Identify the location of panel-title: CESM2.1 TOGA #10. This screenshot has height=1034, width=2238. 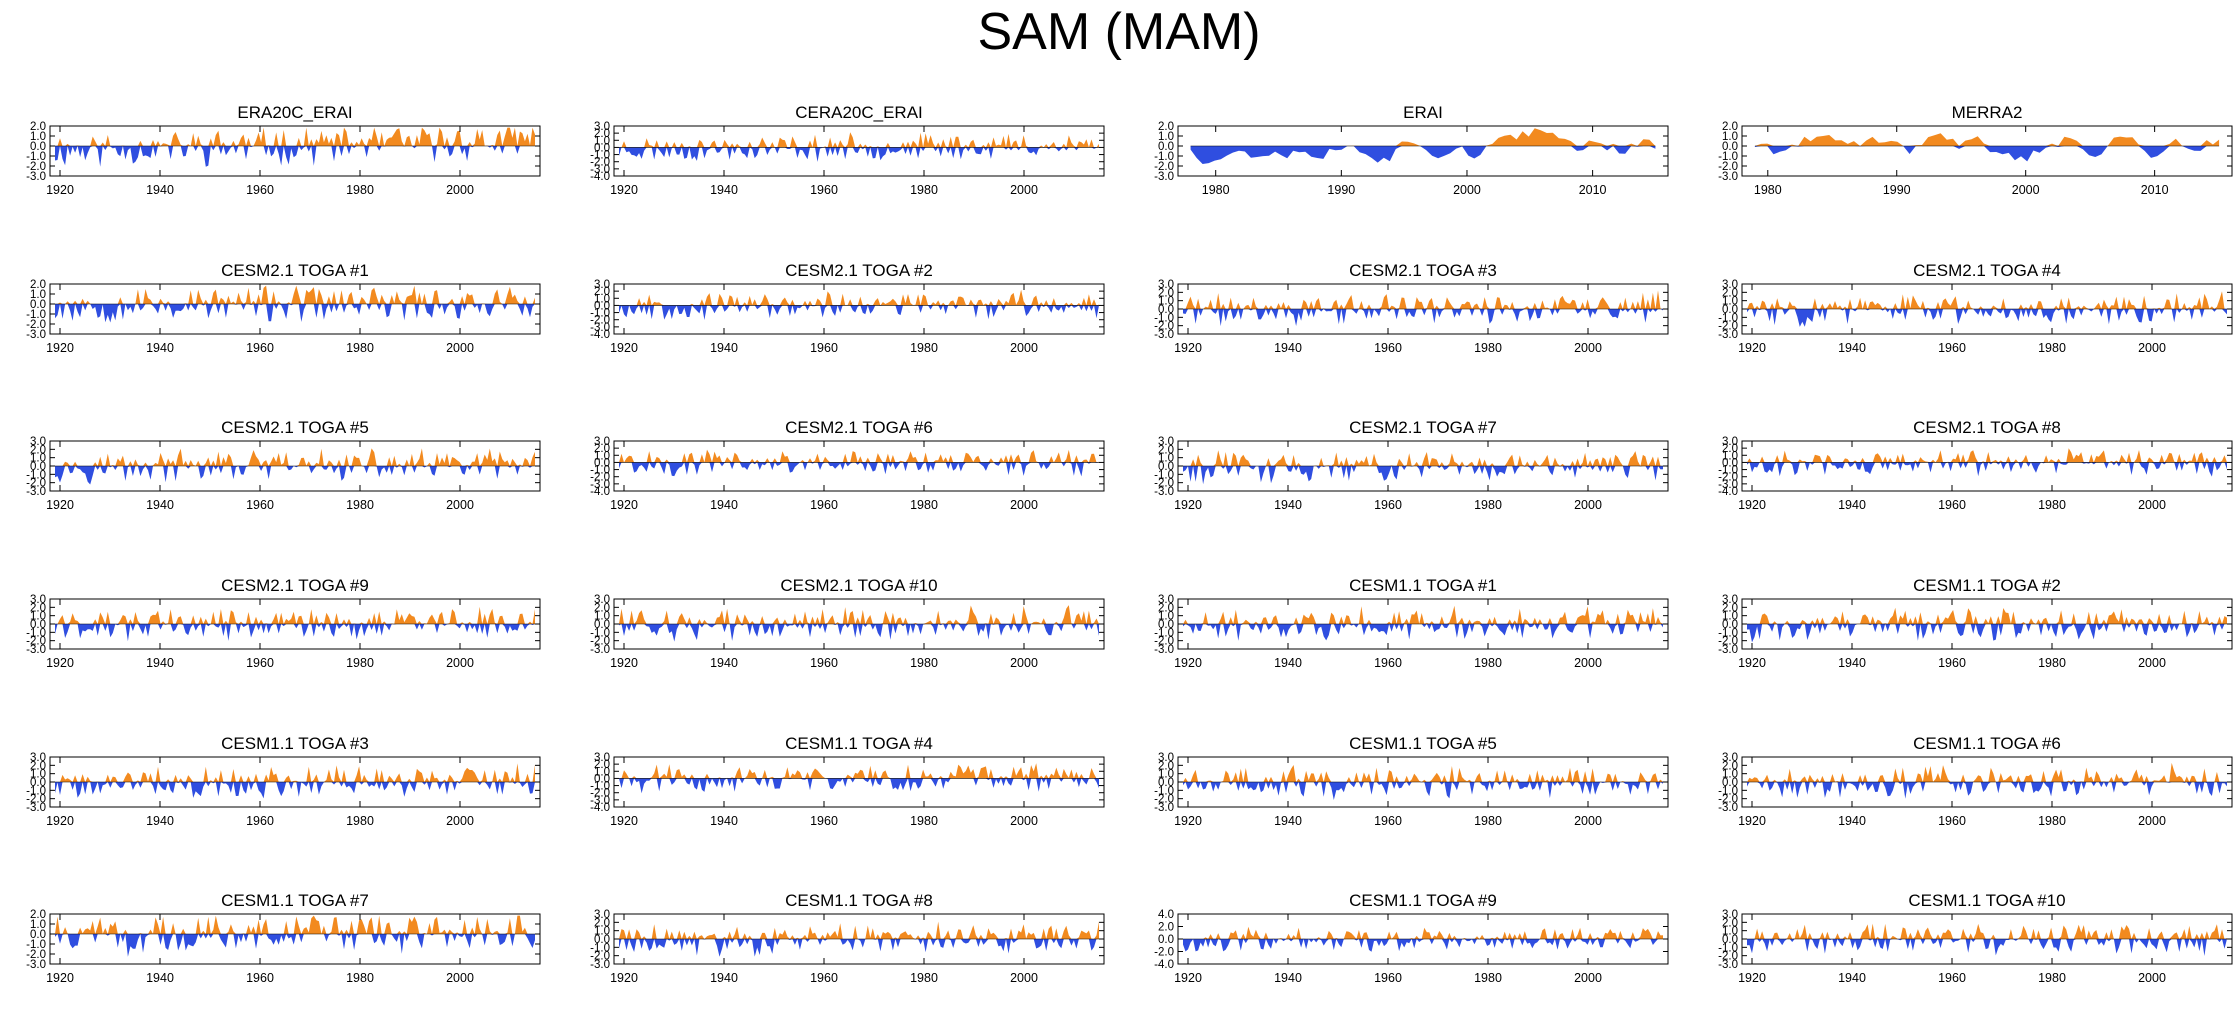
(858, 585).